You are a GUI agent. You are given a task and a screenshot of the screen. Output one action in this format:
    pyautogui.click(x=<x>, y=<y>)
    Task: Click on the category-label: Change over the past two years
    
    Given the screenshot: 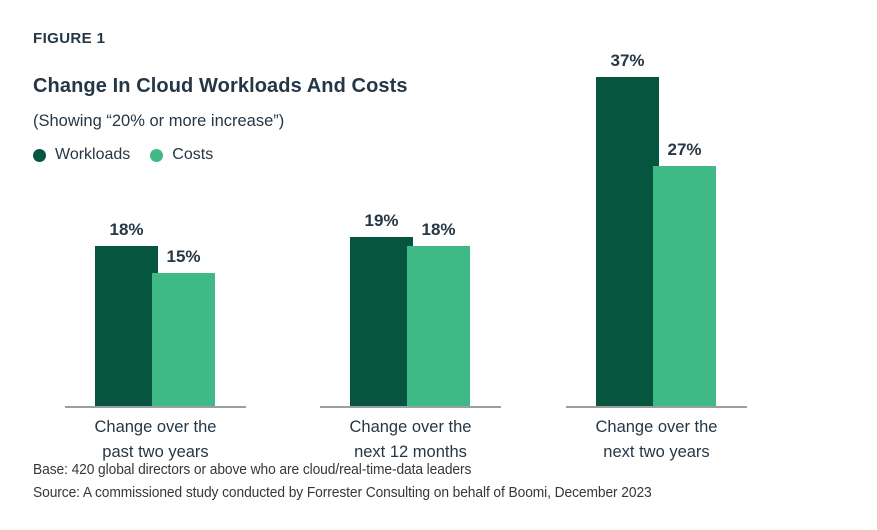 What is the action you would take?
    pyautogui.click(x=155, y=439)
    